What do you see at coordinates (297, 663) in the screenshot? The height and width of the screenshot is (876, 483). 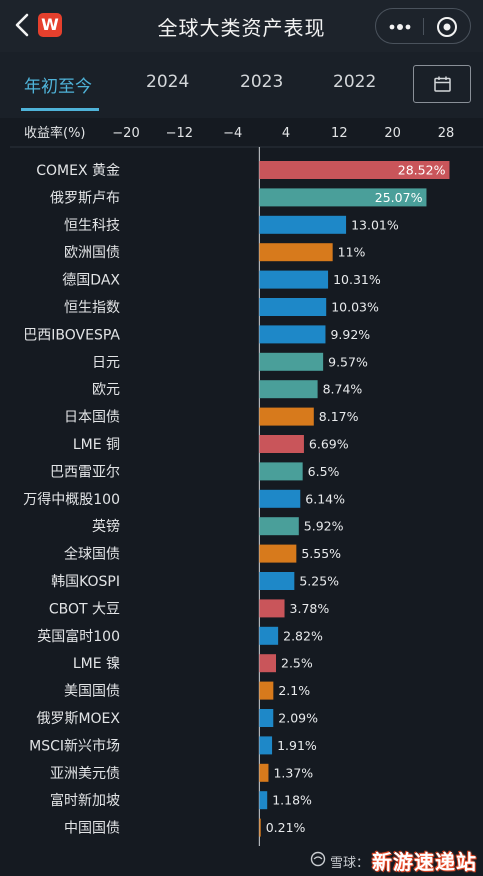 I see `data-label: 2.5%` at bounding box center [297, 663].